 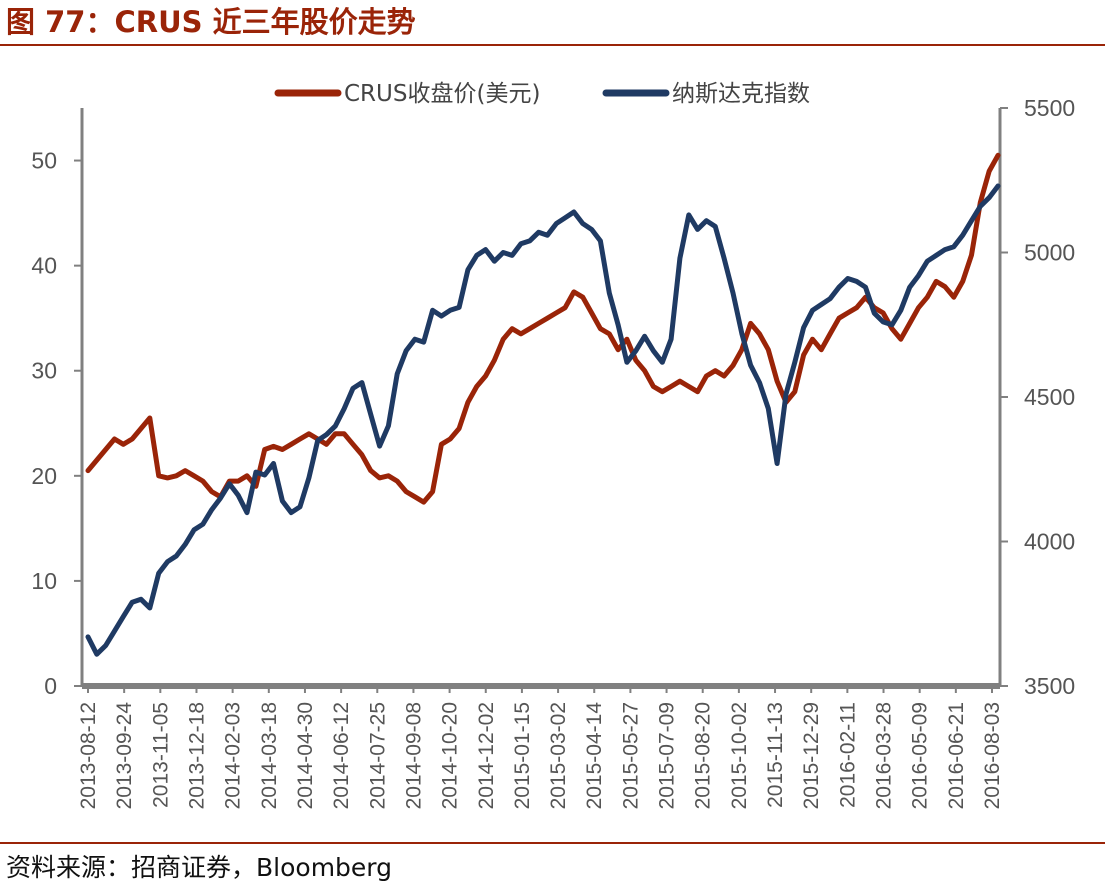 What do you see at coordinates (811, 755) in the screenshot?
I see `x-tick-label: 2015-12-29` at bounding box center [811, 755].